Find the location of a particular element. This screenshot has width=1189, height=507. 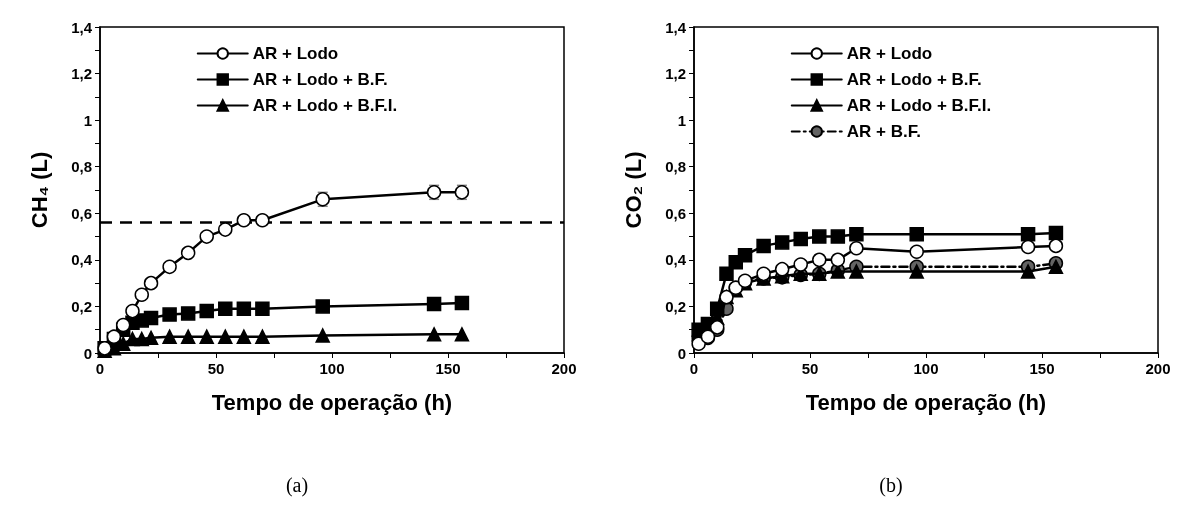

text: (a) is located at coordinates (297, 485).